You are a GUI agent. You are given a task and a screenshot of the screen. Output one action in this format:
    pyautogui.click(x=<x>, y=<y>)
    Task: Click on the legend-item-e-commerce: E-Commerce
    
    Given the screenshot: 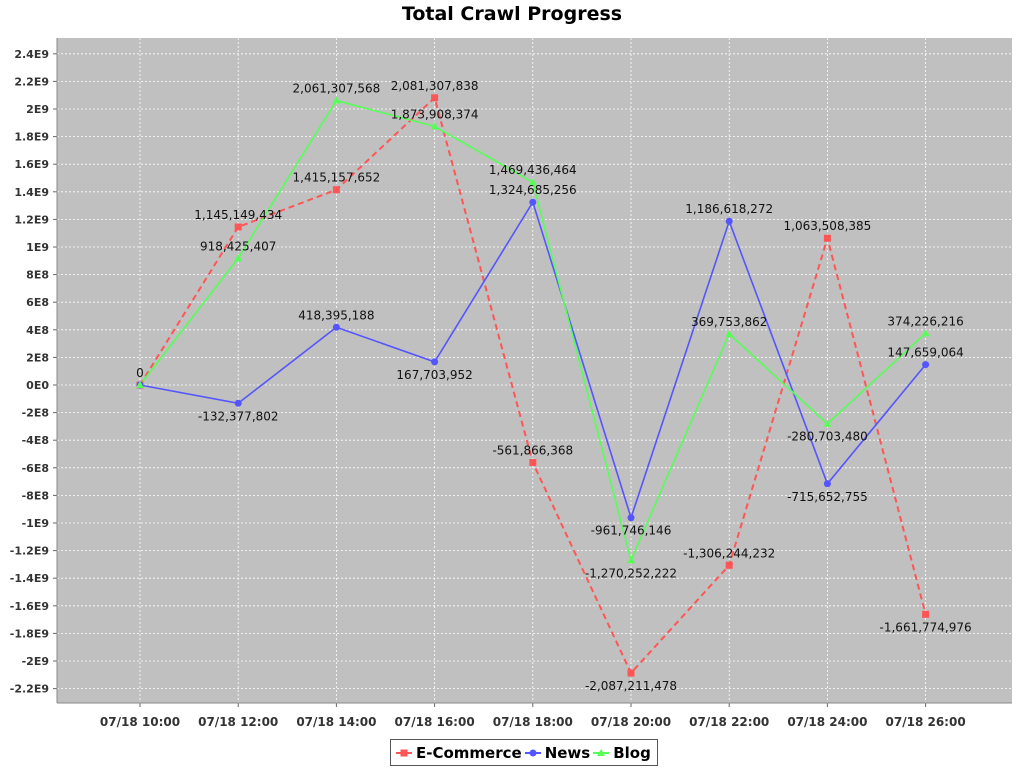 What is the action you would take?
    pyautogui.click(x=458, y=753)
    